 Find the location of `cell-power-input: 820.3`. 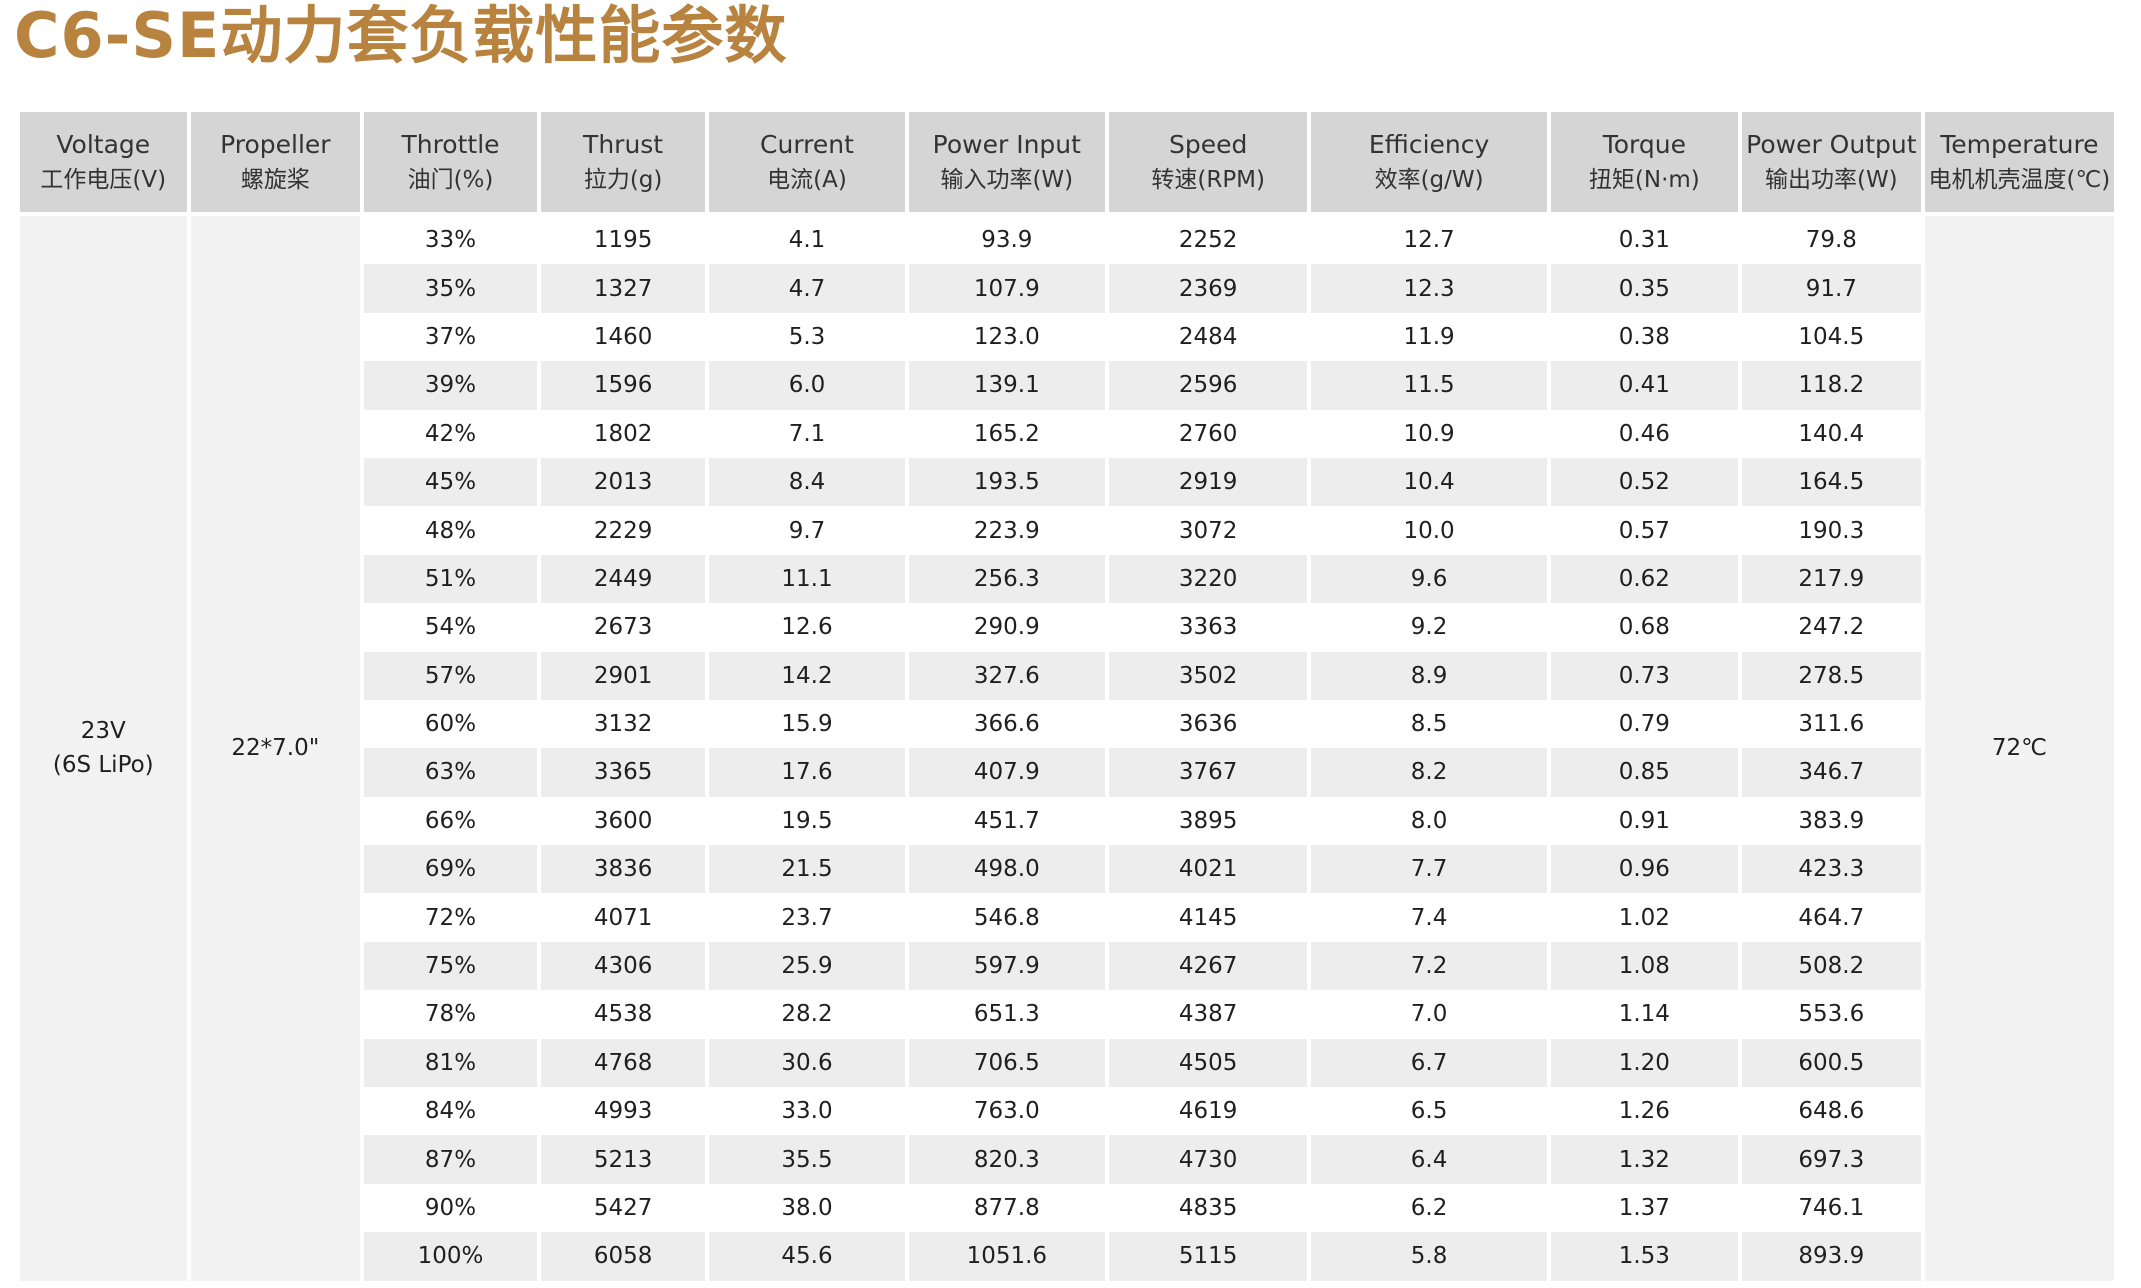

cell-power-input: 820.3 is located at coordinates (1006, 1159).